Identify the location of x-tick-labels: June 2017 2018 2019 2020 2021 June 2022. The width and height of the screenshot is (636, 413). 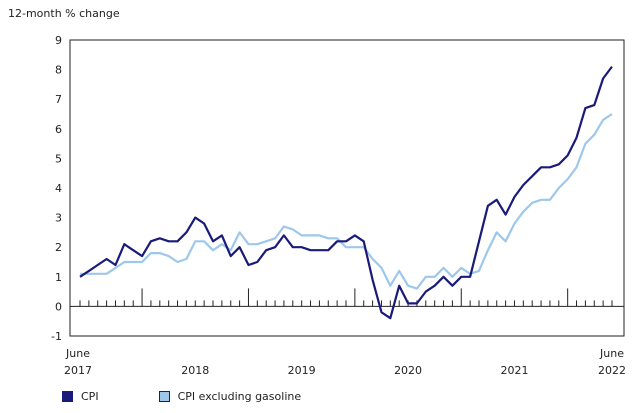
(345, 362).